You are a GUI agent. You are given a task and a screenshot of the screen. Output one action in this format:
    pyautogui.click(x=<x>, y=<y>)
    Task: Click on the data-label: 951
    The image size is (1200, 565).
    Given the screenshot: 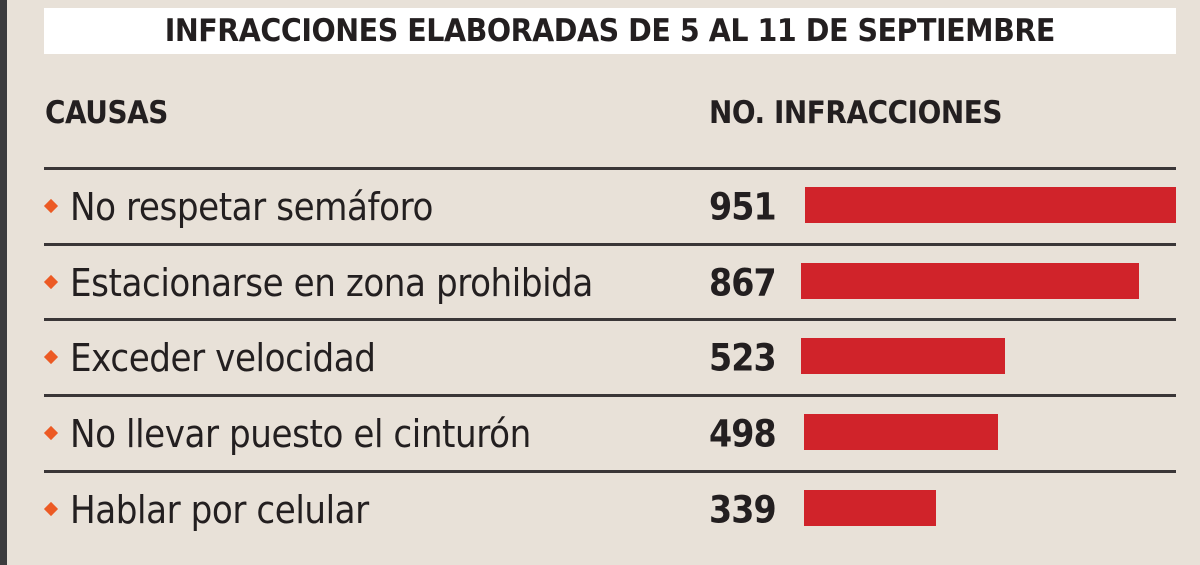 What is the action you would take?
    pyautogui.click(x=743, y=207)
    